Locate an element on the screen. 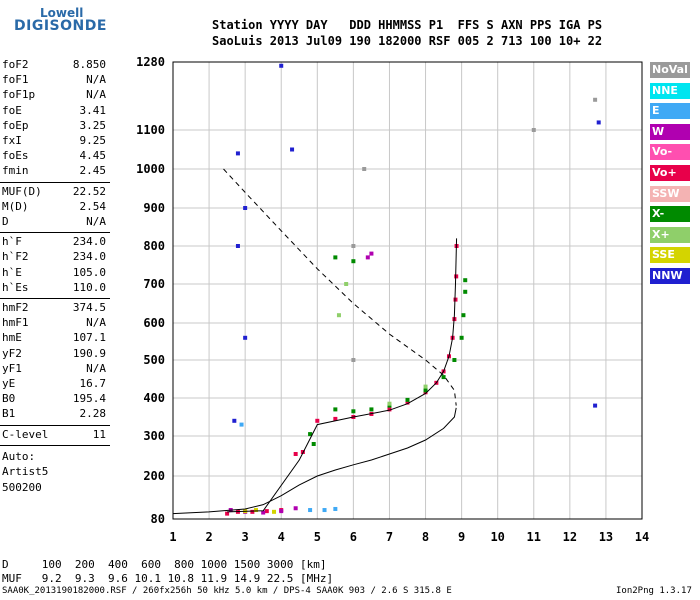  x-tick-label: 11 is located at coordinates (534, 537).